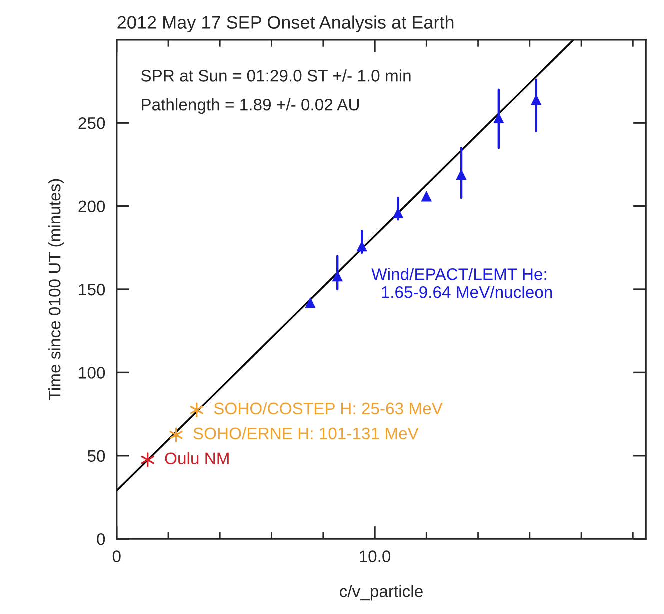 The width and height of the screenshot is (664, 614). I want to click on annotation: SPR at Sun = 01:29.0 ST +/- 1.0 min, so click(276, 76).